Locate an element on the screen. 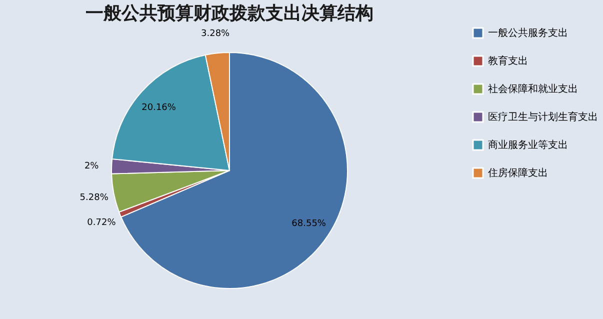  legend-label: 医疗卫生与计划生育支出 is located at coordinates (543, 117).